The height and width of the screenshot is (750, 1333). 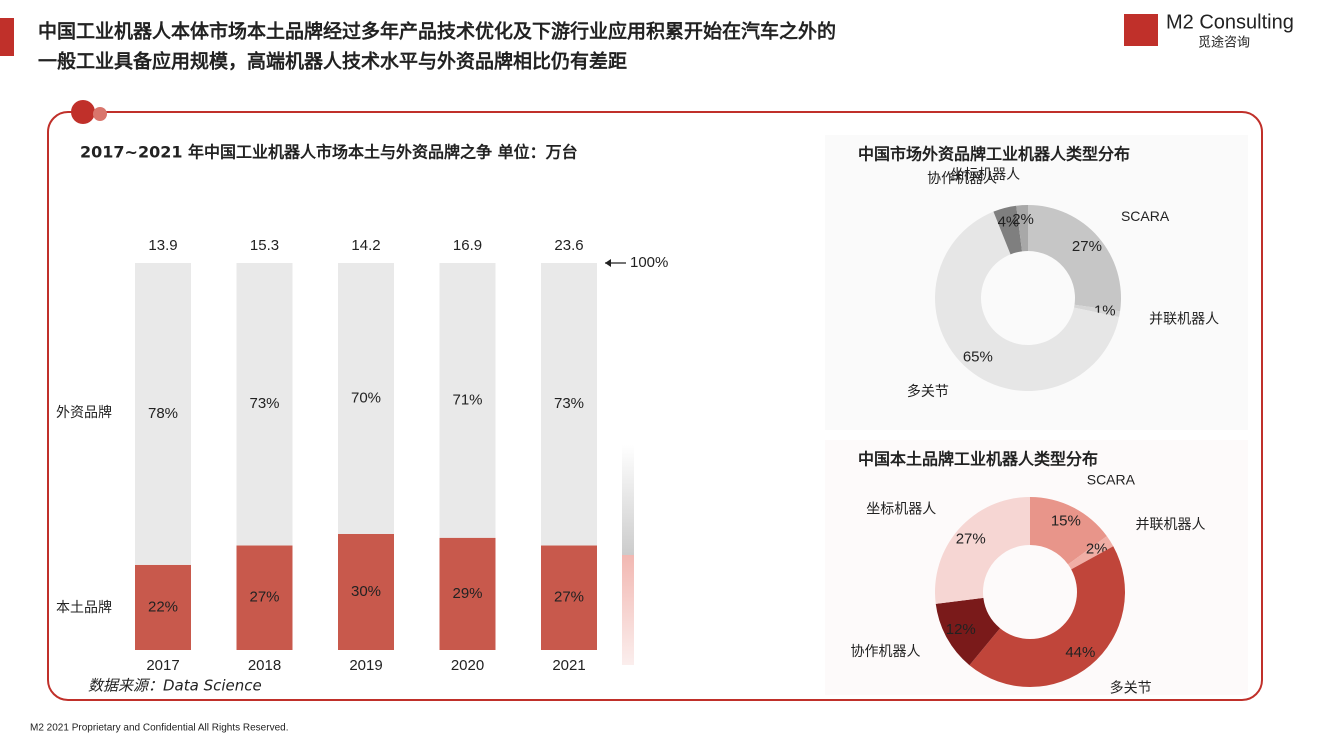 I want to click on value-label: 30%, so click(x=366, y=591).